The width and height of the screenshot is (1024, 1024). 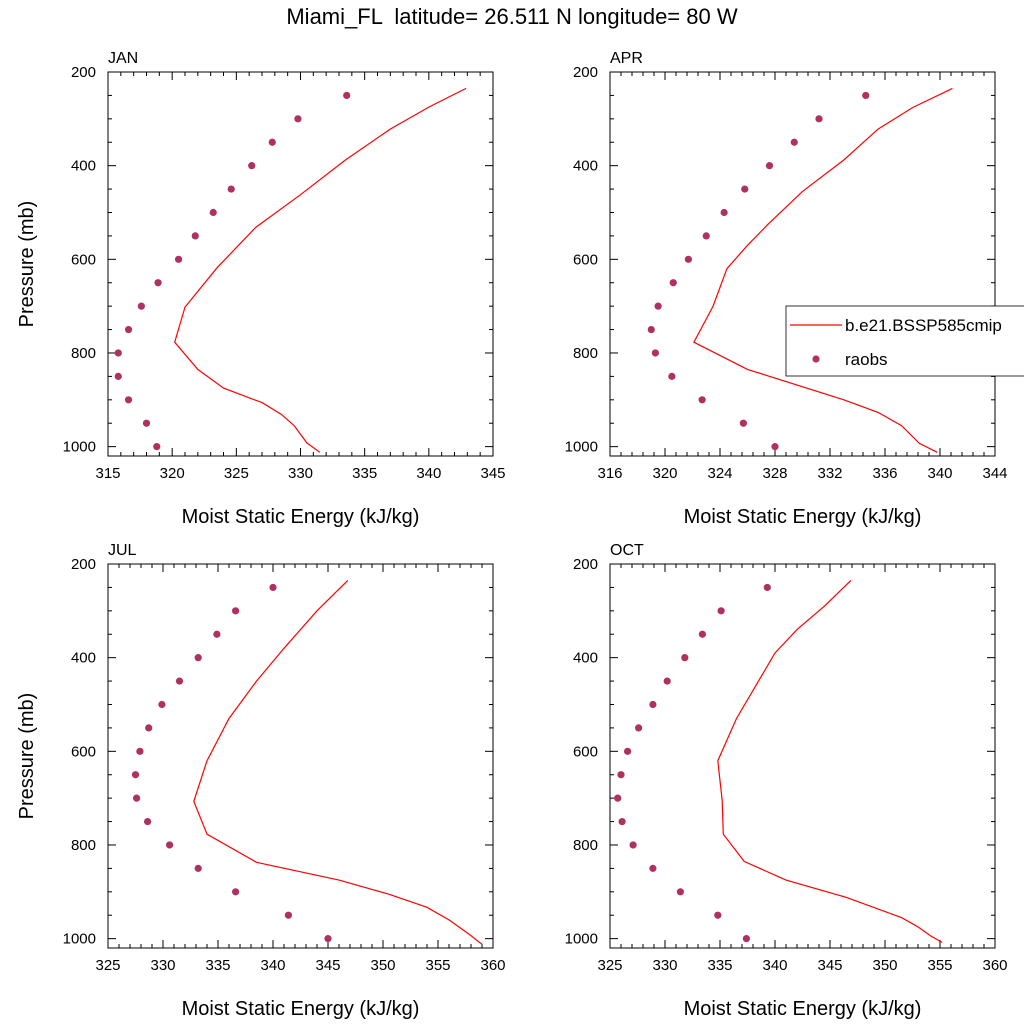 I want to click on x-tick-label: 332, so click(x=829, y=473).